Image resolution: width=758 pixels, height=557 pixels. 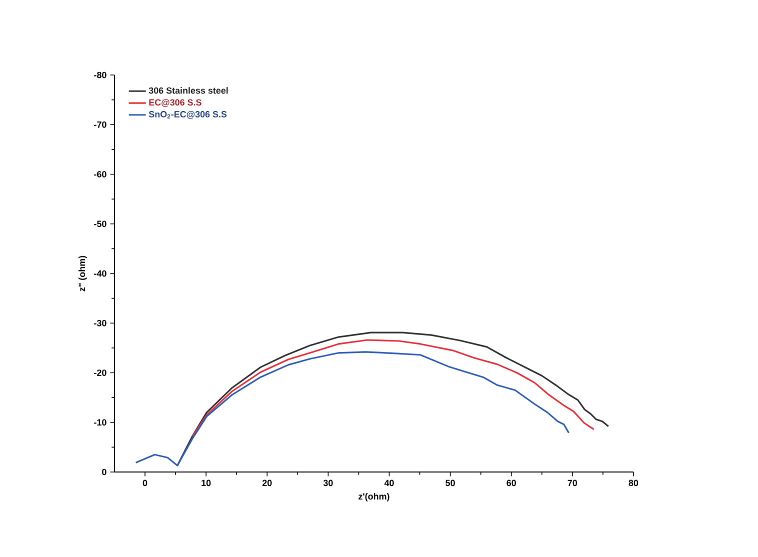 What do you see at coordinates (100, 224) in the screenshot?
I see `y-tick-label: -50` at bounding box center [100, 224].